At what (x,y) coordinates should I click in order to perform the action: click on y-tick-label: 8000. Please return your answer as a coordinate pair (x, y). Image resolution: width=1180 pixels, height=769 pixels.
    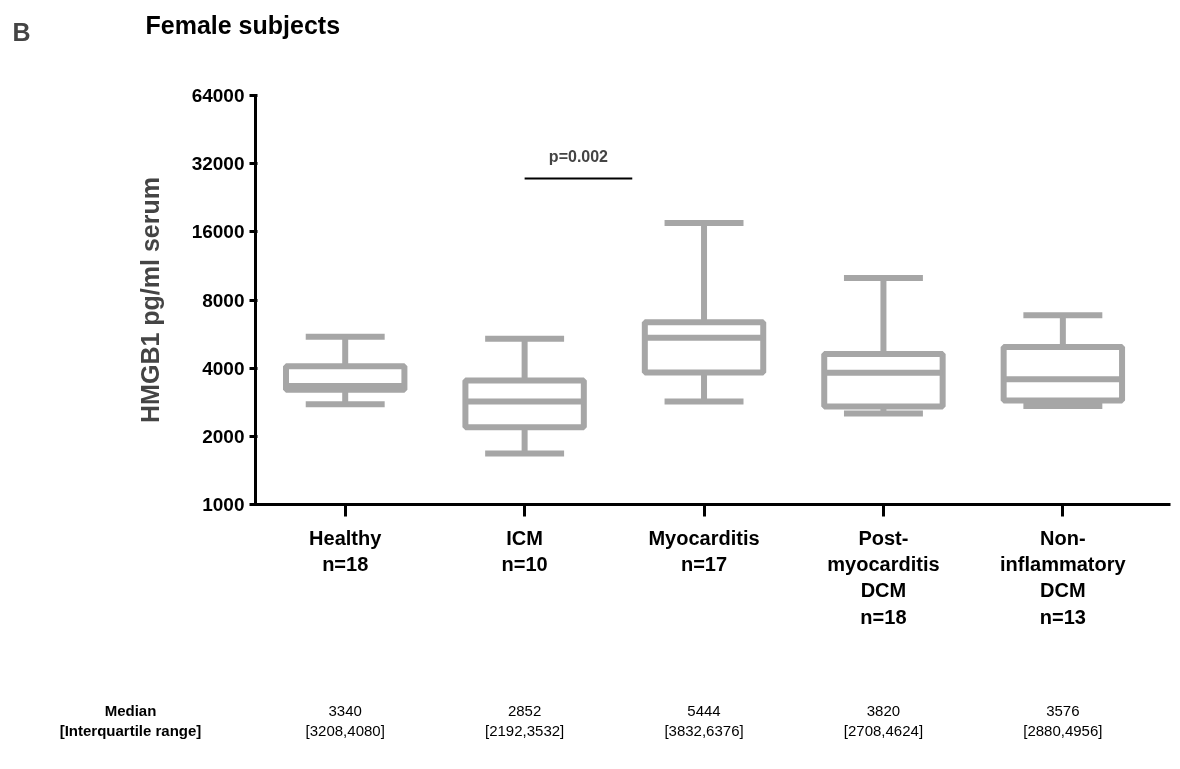
    Looking at the image, I should click on (223, 300).